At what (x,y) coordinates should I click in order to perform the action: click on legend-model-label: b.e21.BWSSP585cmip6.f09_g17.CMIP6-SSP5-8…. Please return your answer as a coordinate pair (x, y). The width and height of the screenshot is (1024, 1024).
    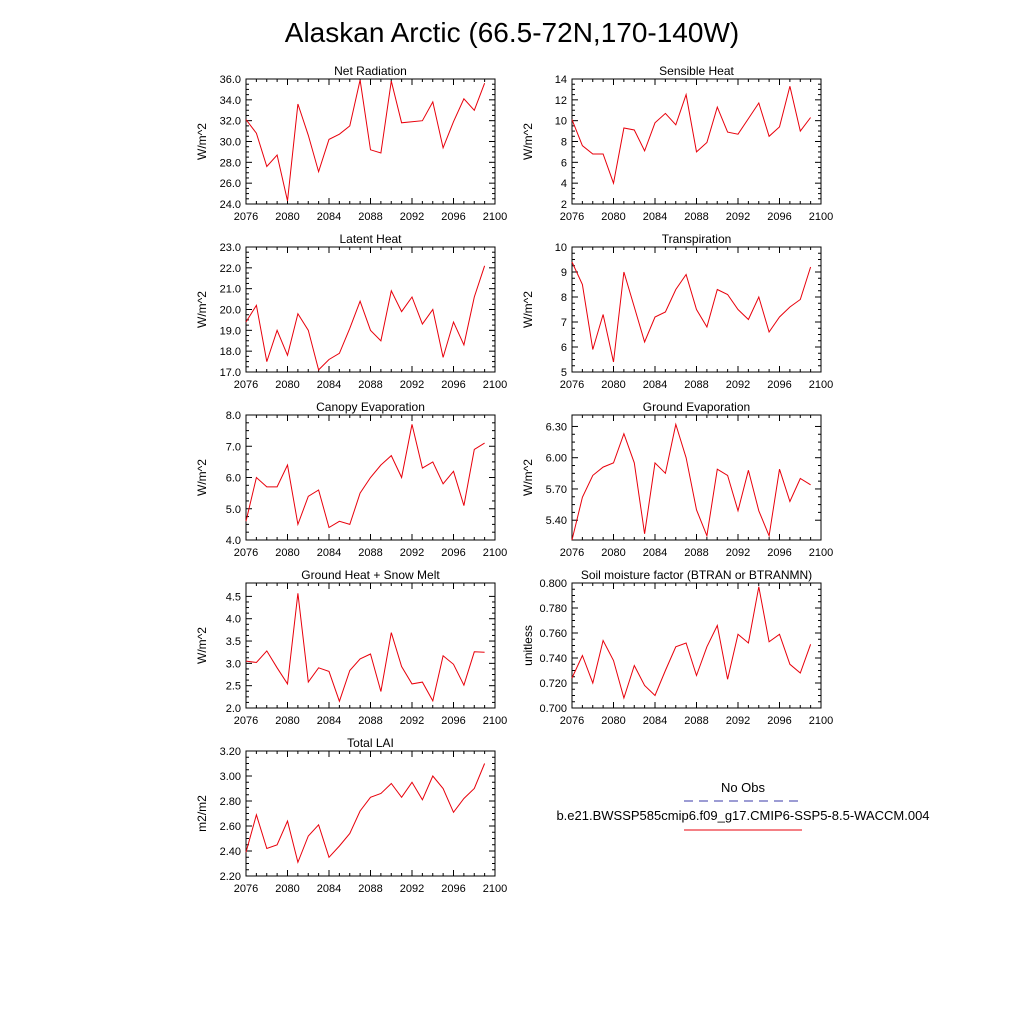
    Looking at the image, I should click on (742, 815).